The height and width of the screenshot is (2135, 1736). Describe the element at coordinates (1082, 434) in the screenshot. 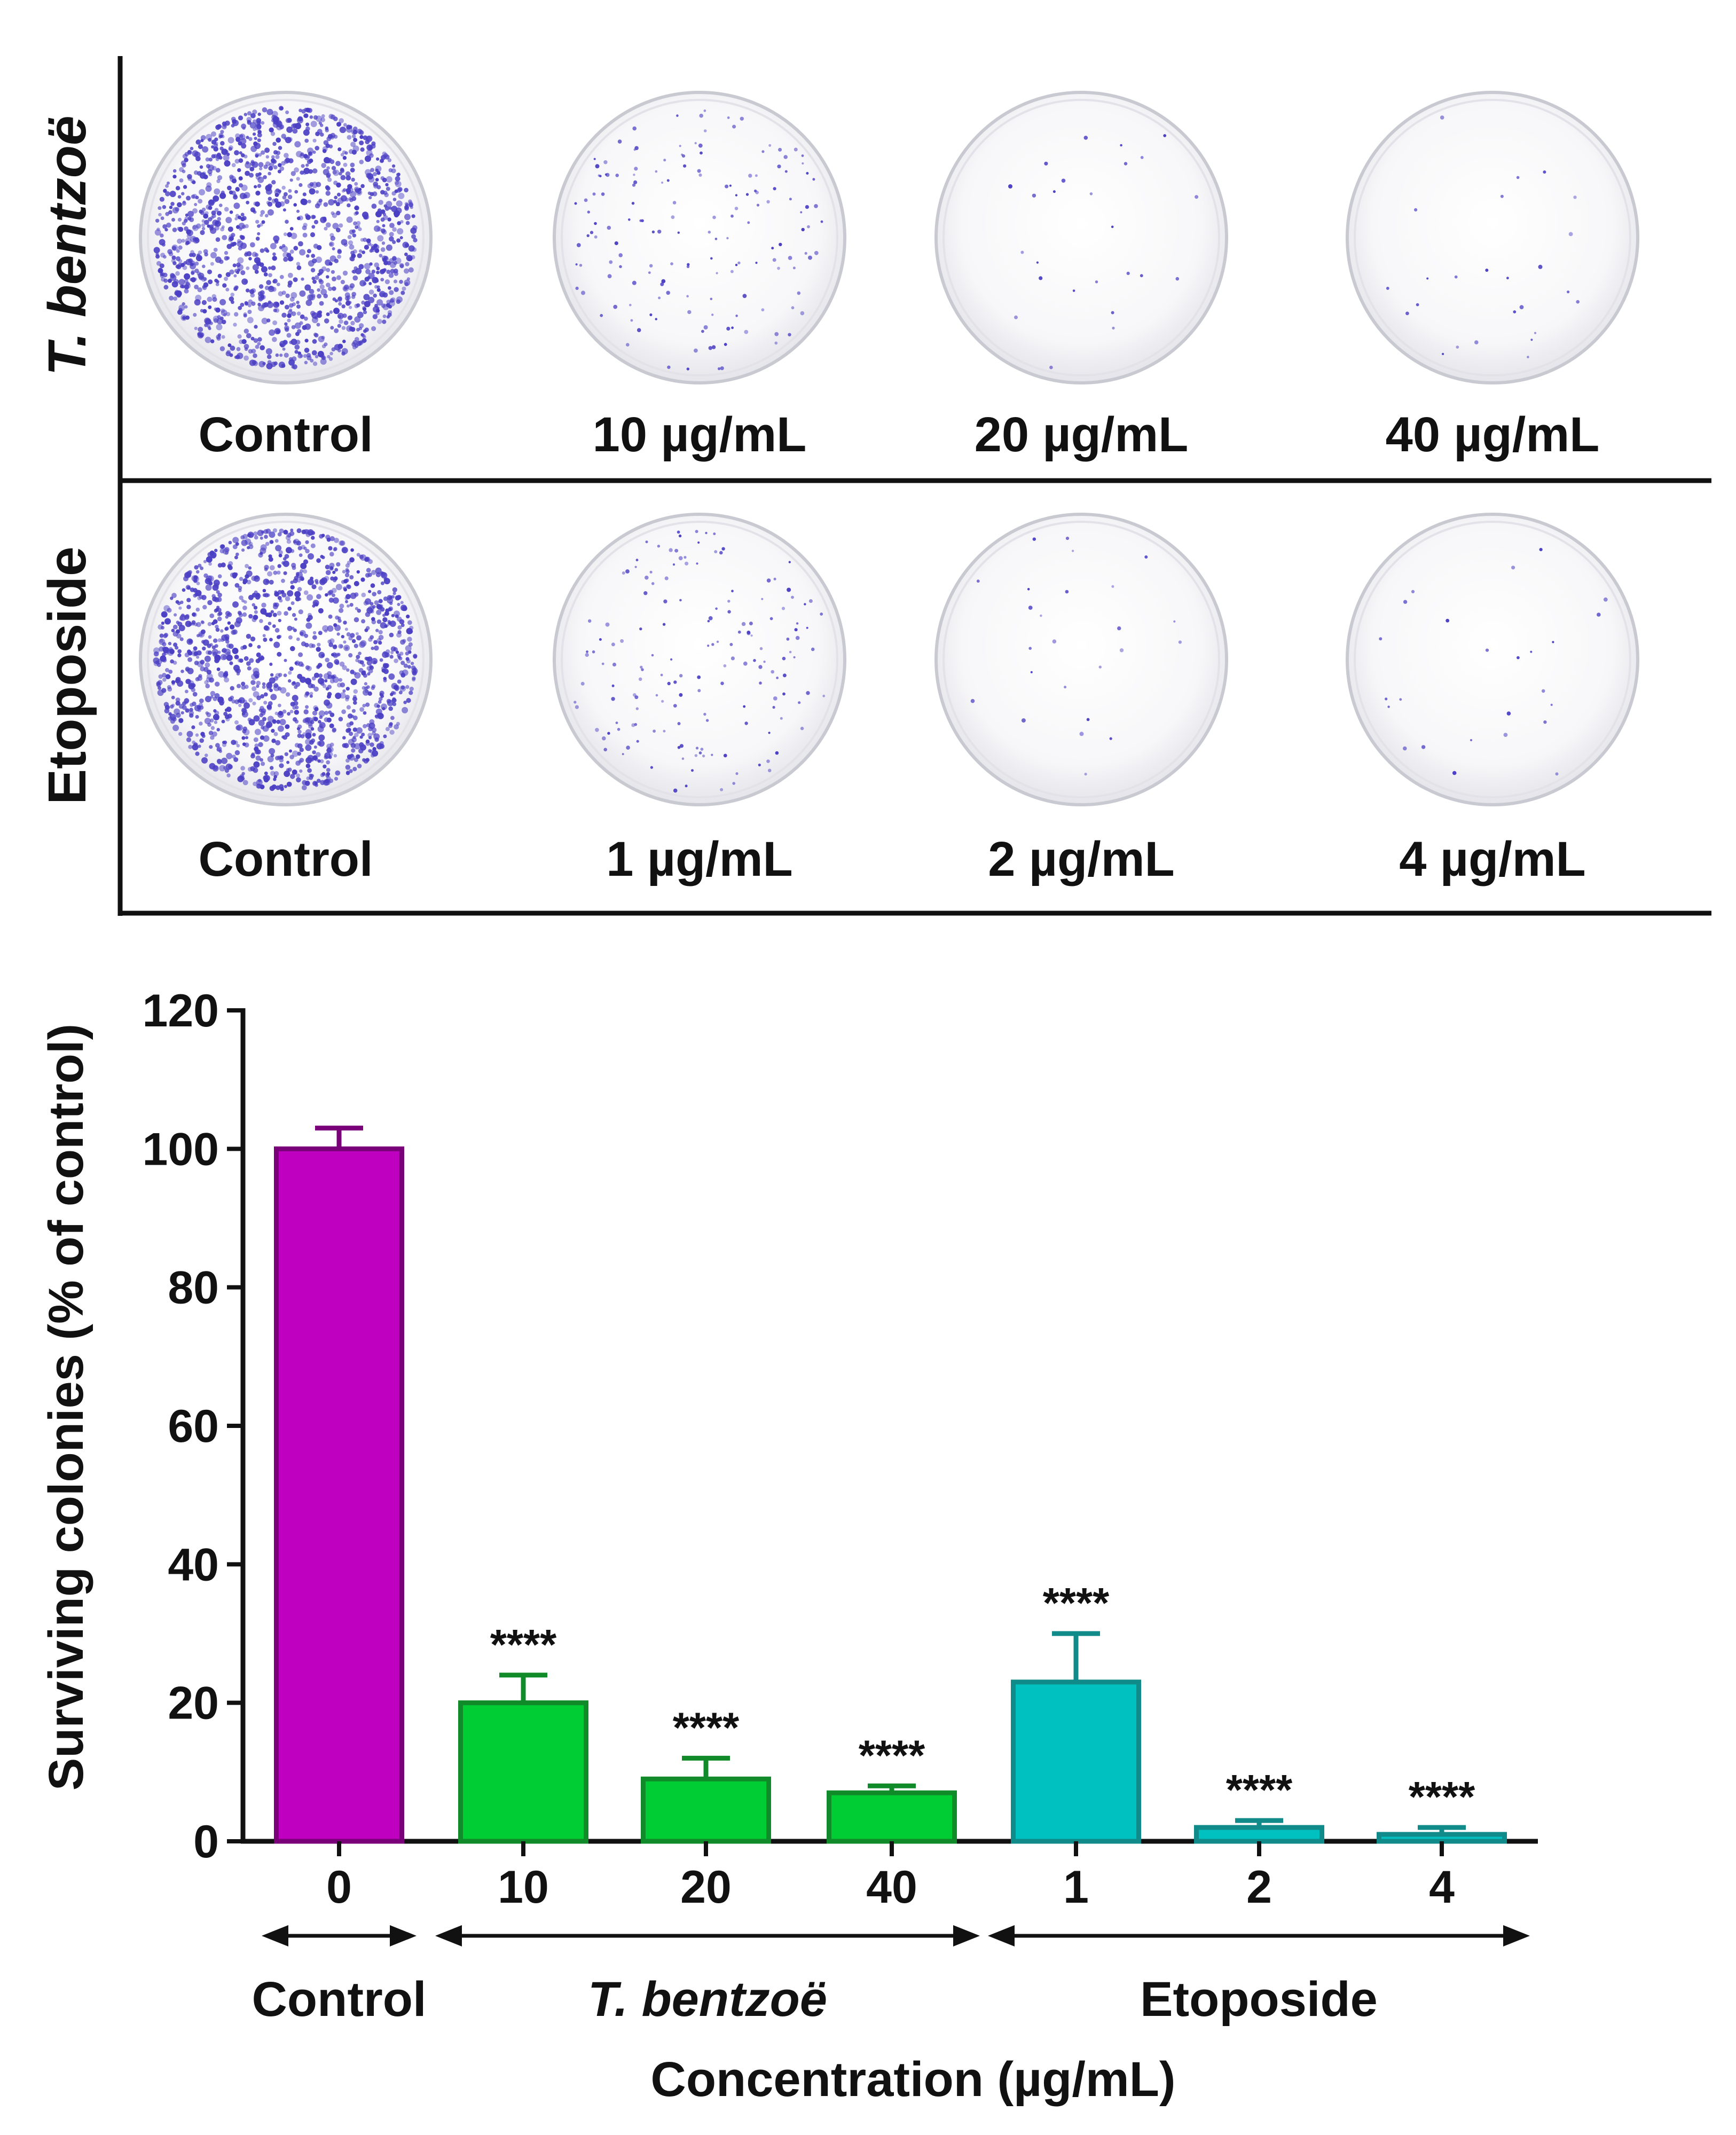

I see `plate-label-r1-c3: 20 µg/mL` at that location.